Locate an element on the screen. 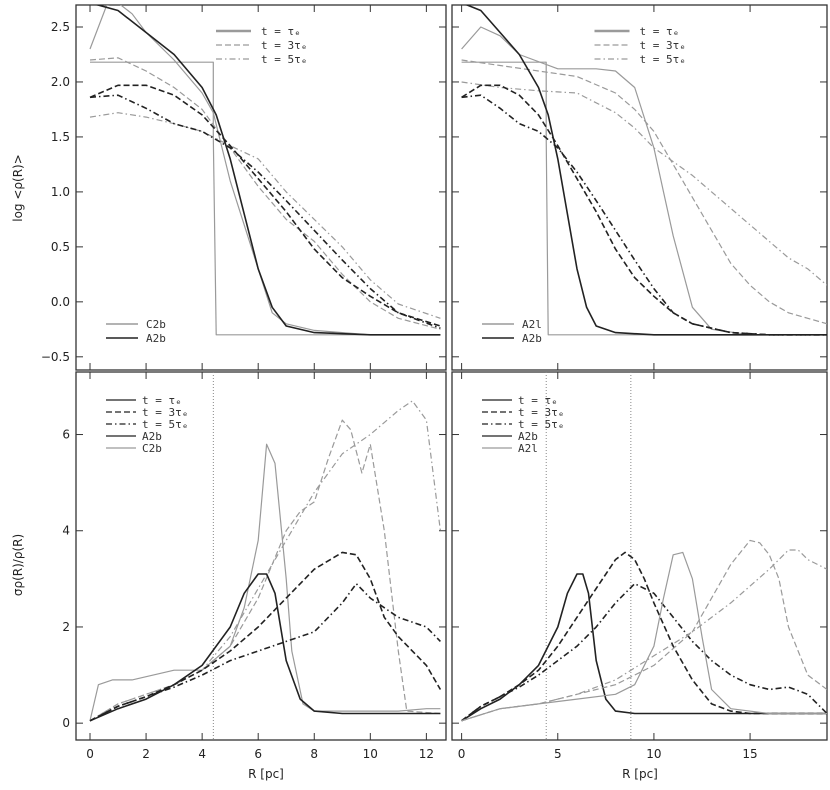 This screenshot has height=790, width=830. x-tick-label: 4 is located at coordinates (202, 754).